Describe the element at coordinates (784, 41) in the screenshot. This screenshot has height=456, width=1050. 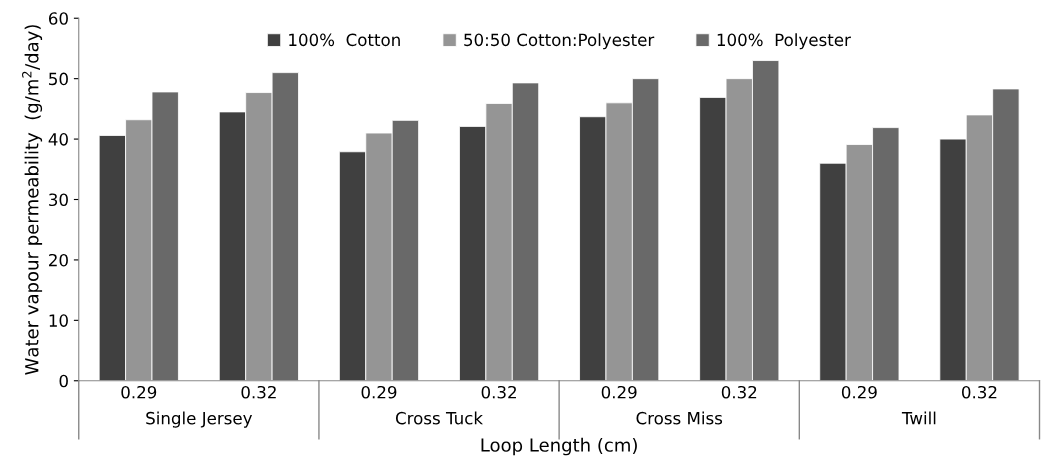
I see `legend-label: 100% Polyester` at that location.